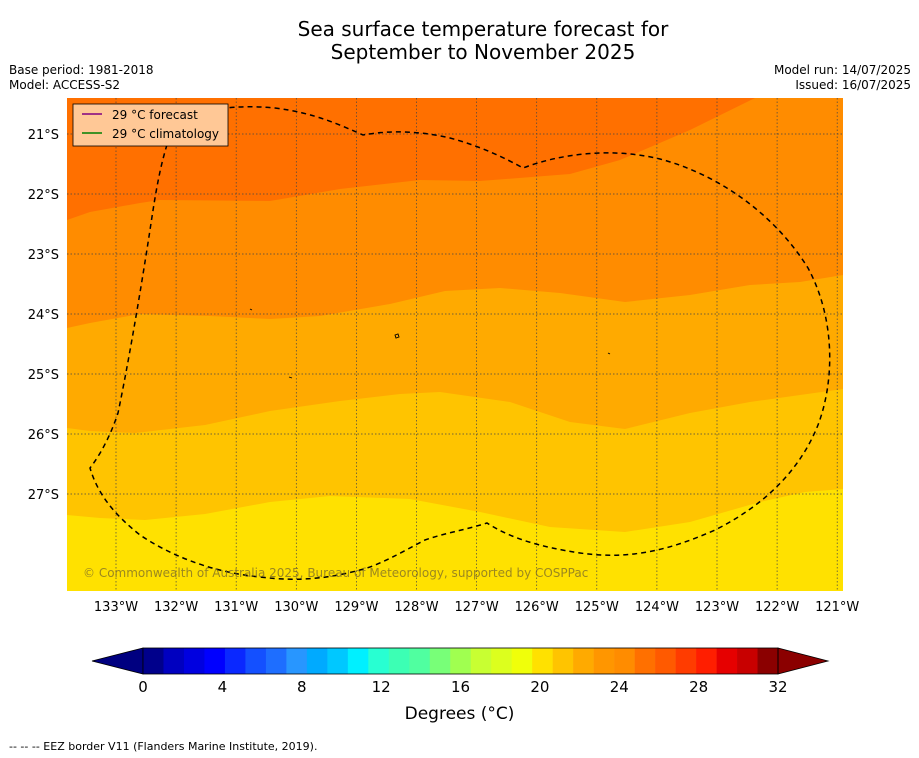 The image size is (919, 758). I want to click on colorbar-outline, so click(460, 661).